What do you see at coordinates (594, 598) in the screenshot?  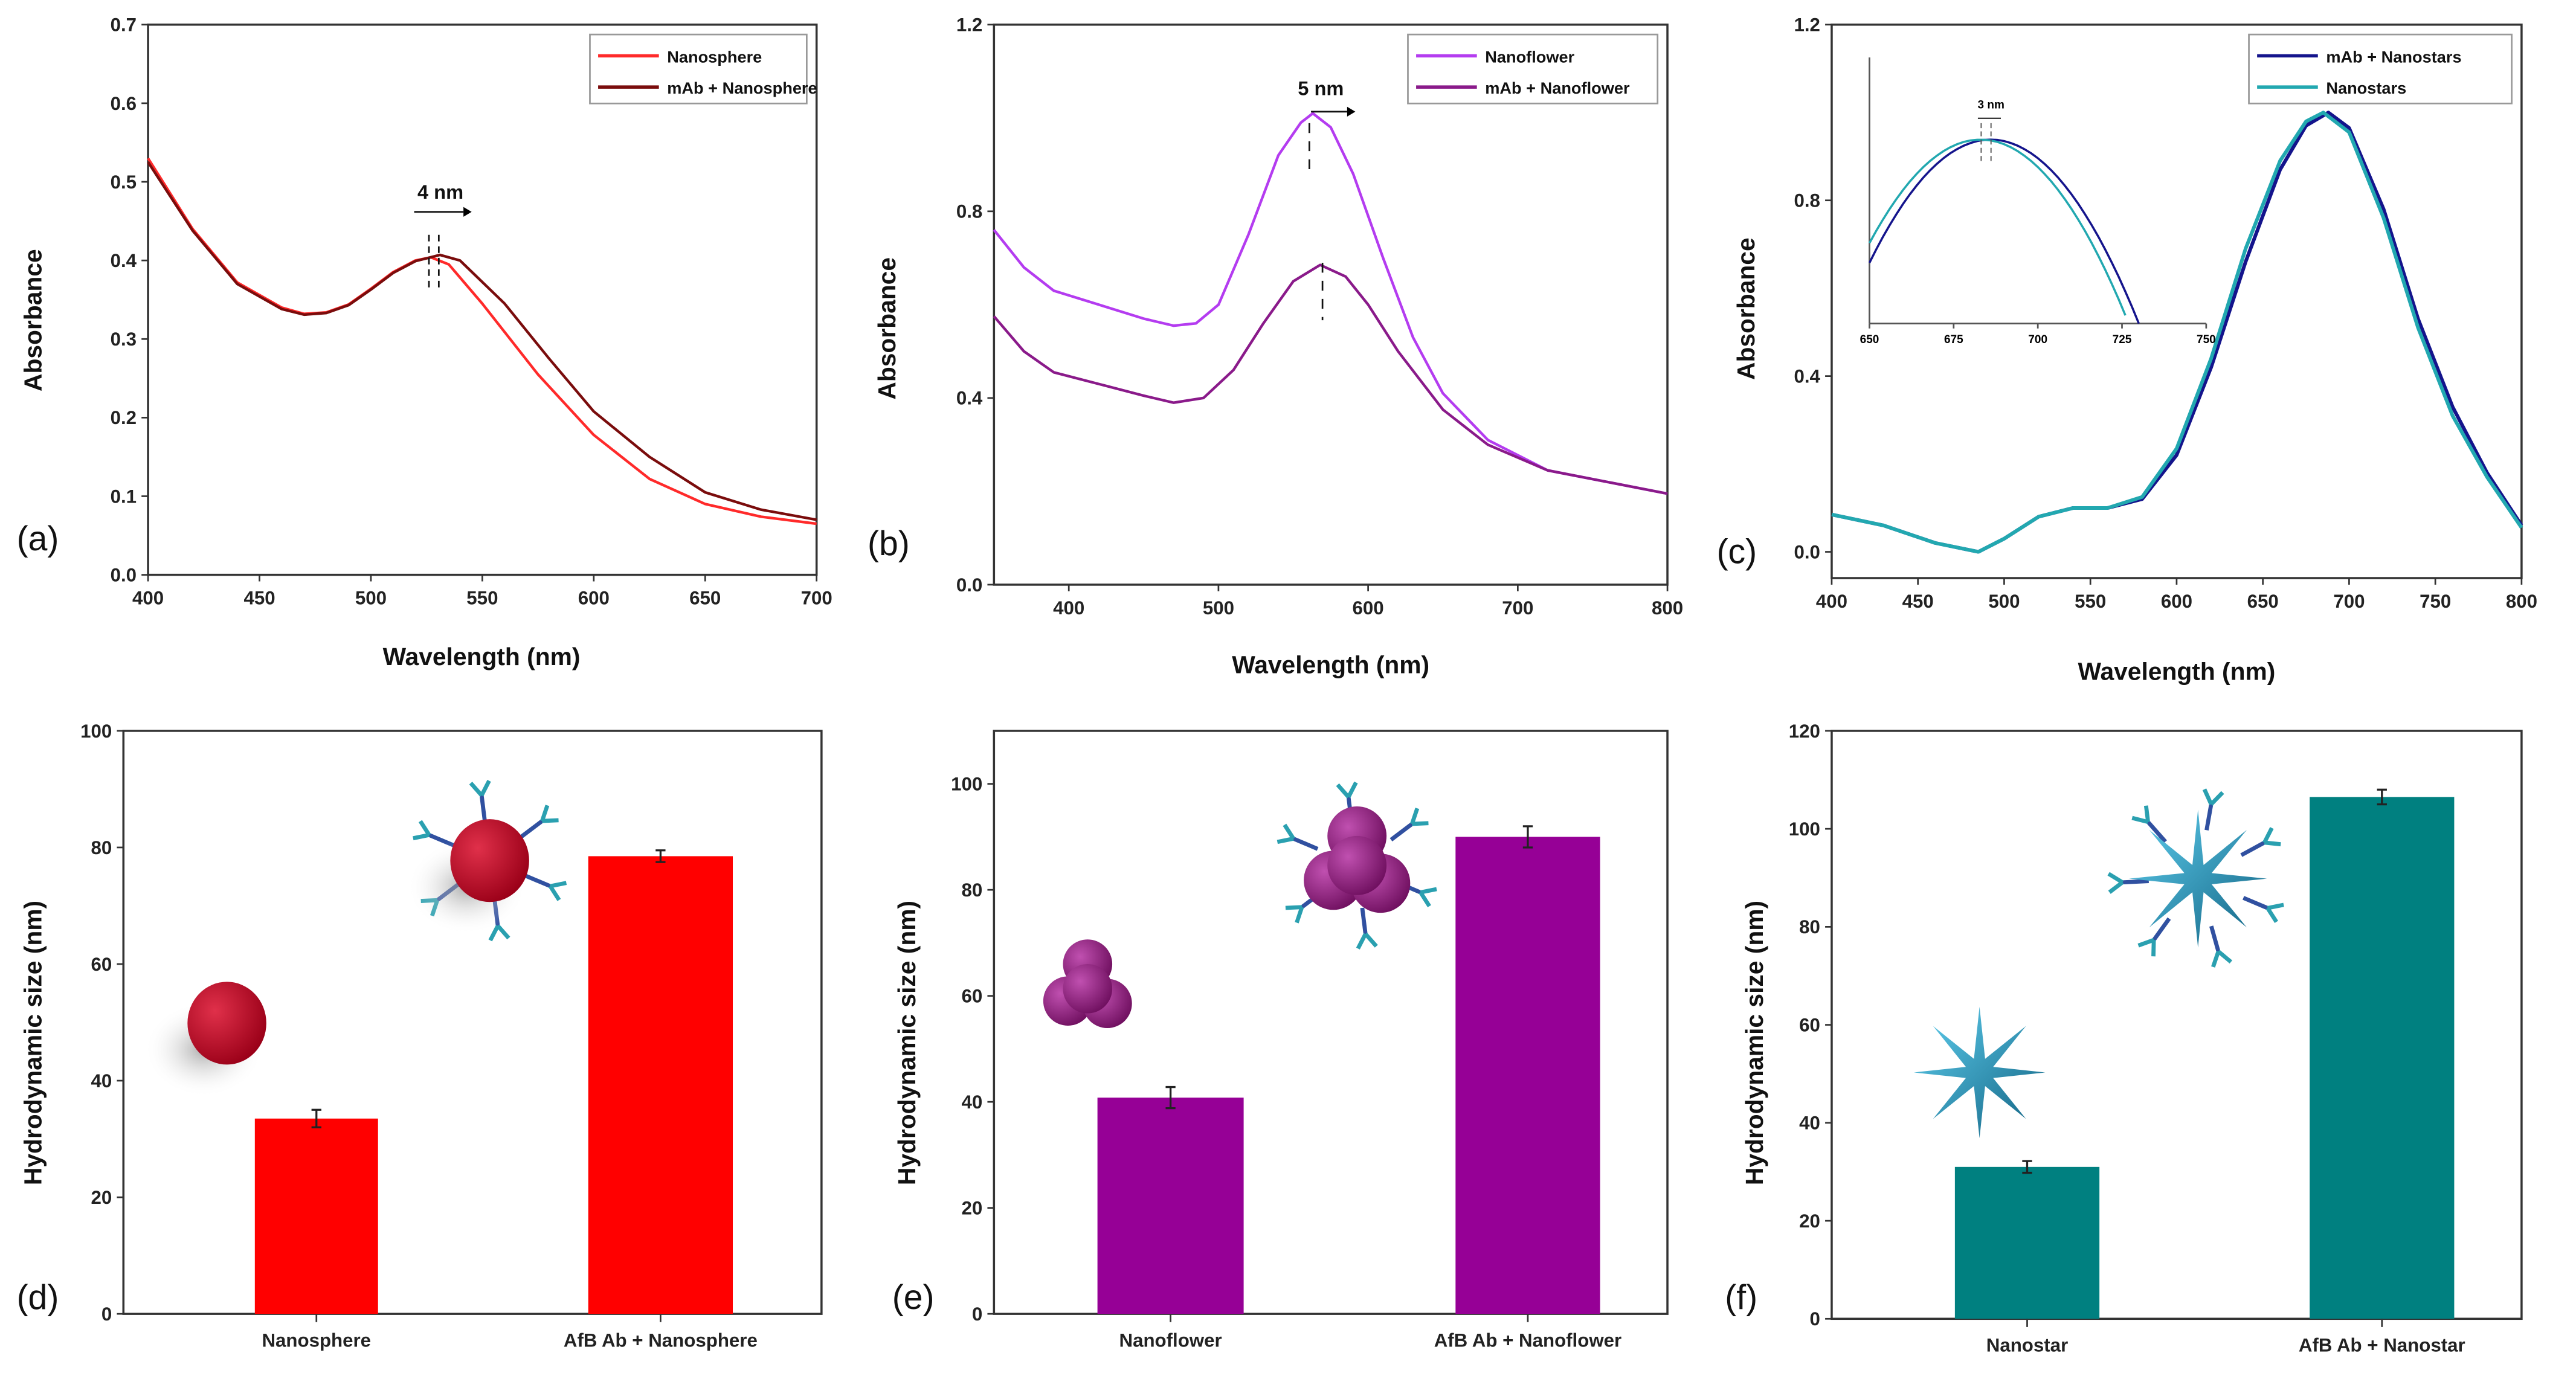 I see `x-tick-label: 600` at bounding box center [594, 598].